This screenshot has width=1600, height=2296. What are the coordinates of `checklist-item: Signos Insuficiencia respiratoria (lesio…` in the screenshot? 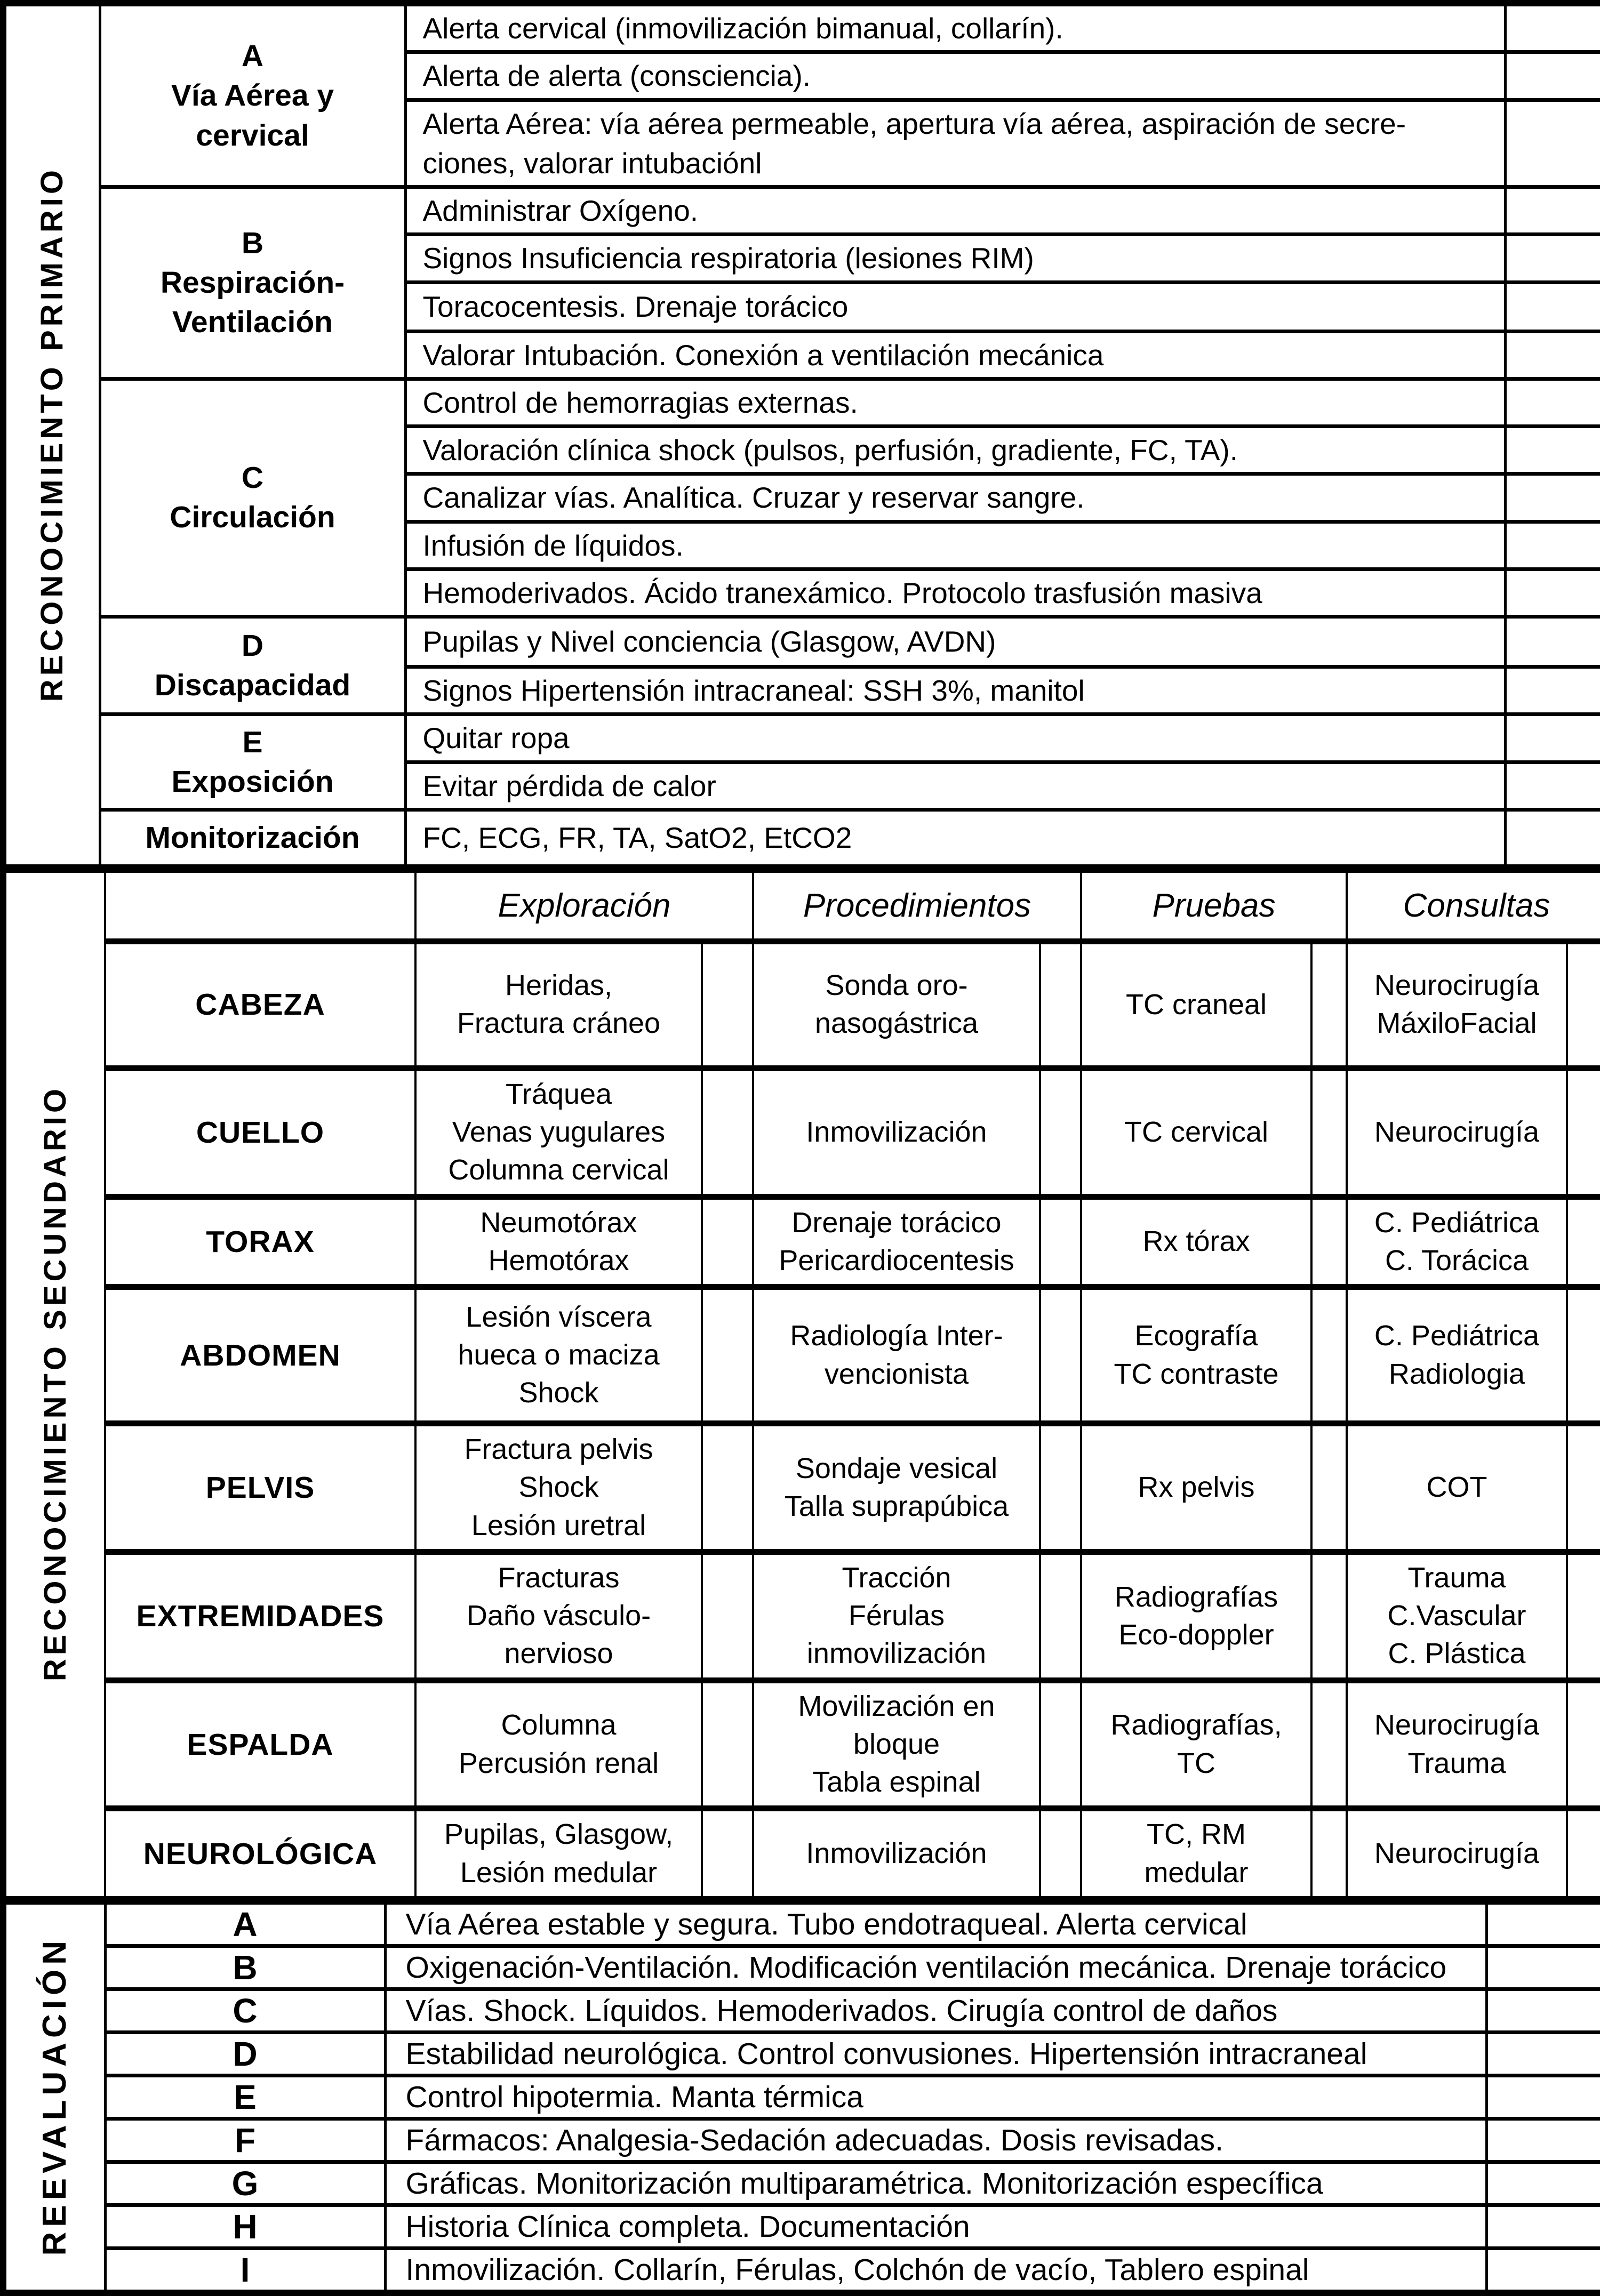 It's located at (955, 258).